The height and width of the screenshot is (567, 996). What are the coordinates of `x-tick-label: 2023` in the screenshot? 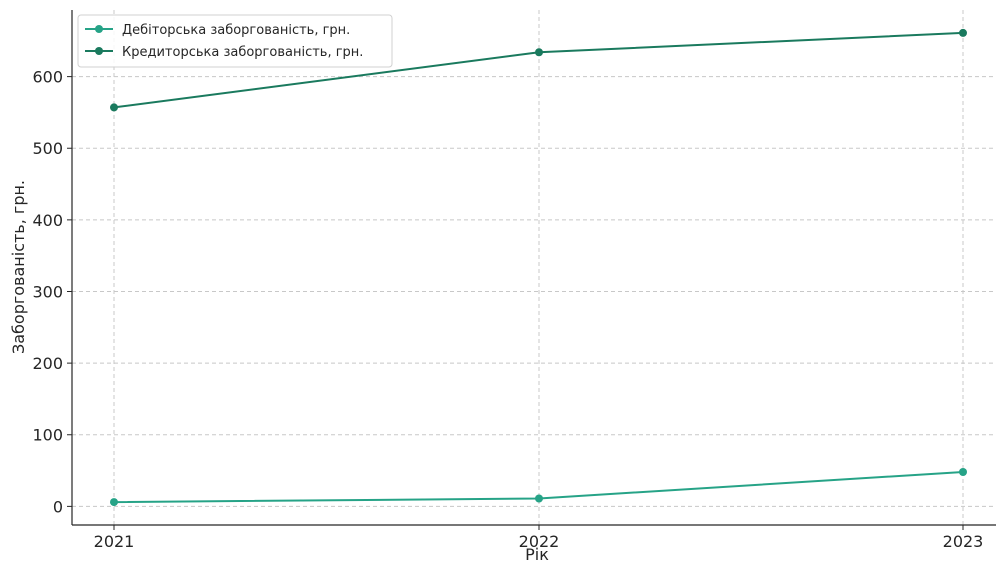 It's located at (963, 541).